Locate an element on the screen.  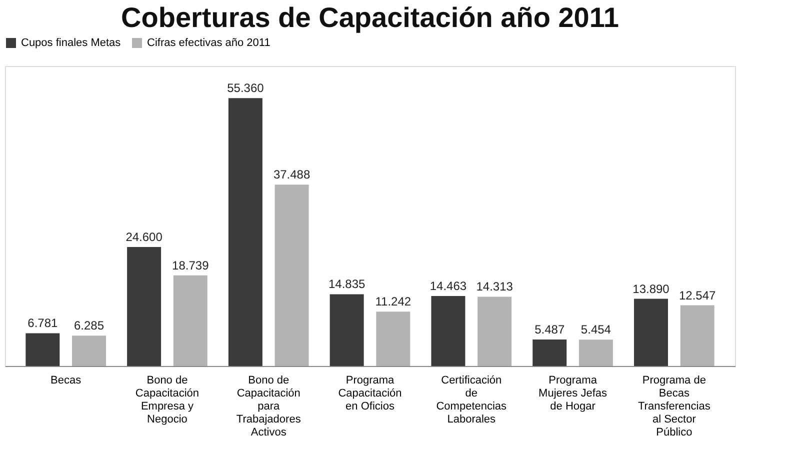
data-label: 13.890 is located at coordinates (651, 289).